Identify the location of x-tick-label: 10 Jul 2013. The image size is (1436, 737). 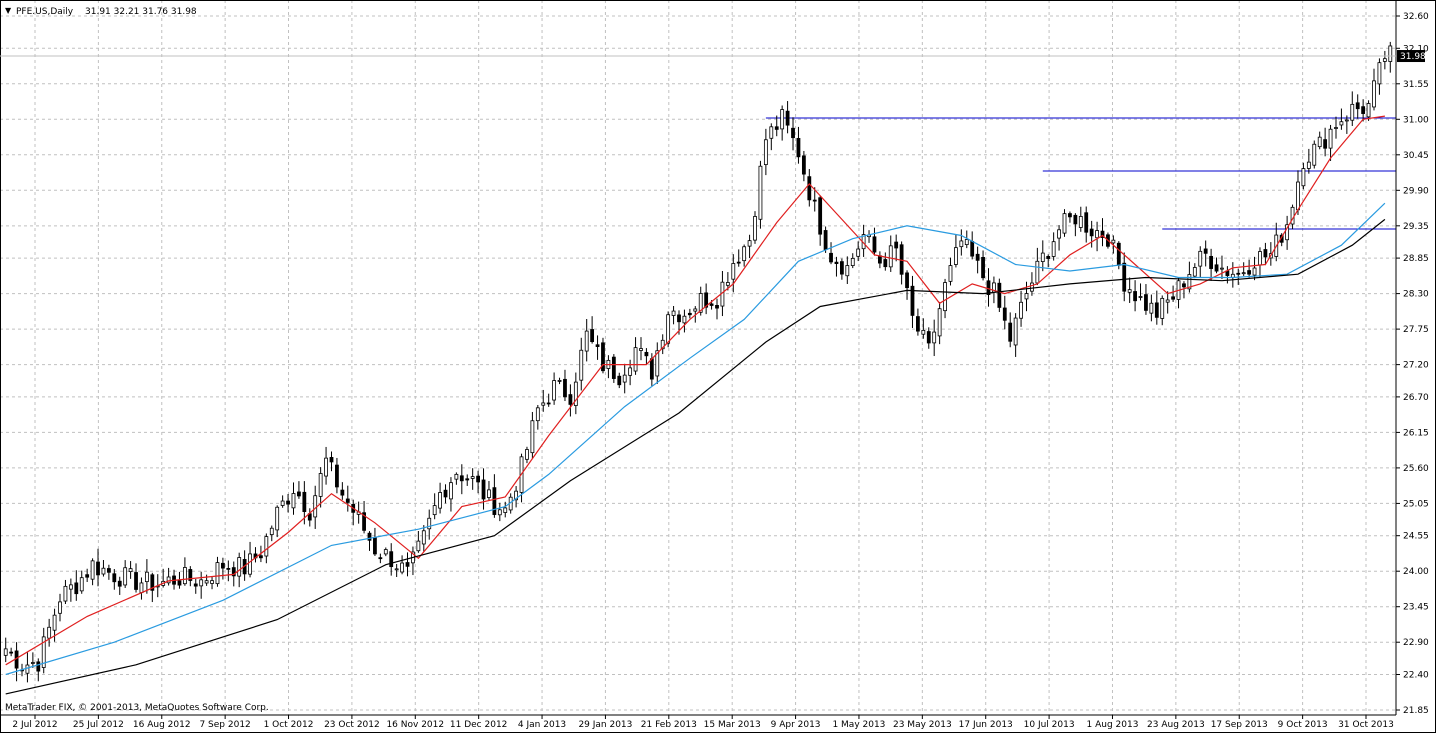
(1049, 725).